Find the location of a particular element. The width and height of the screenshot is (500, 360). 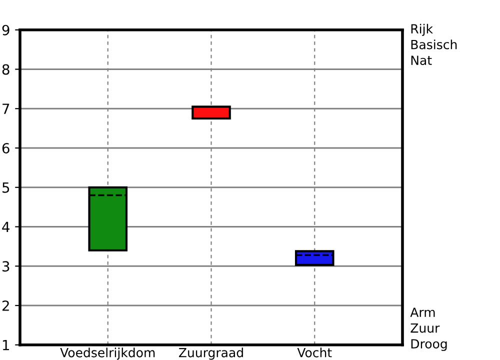

y-tick-label: 1 is located at coordinates (5, 345).